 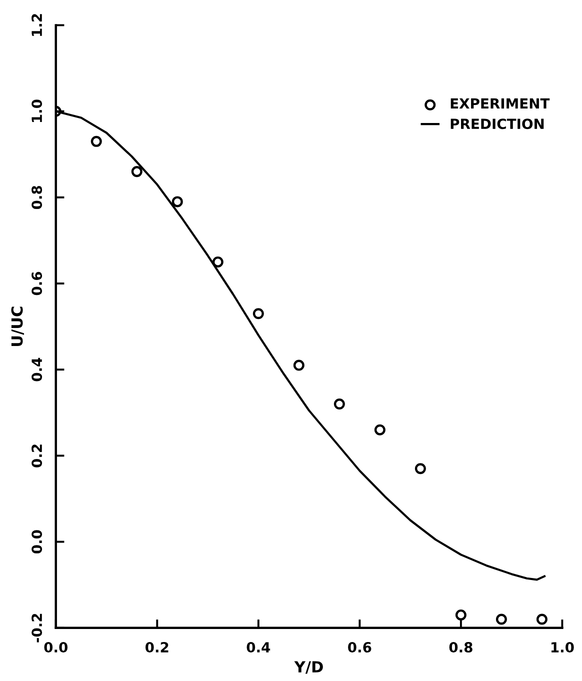 I want to click on x-tick-label: 0.0, so click(x=56, y=647).